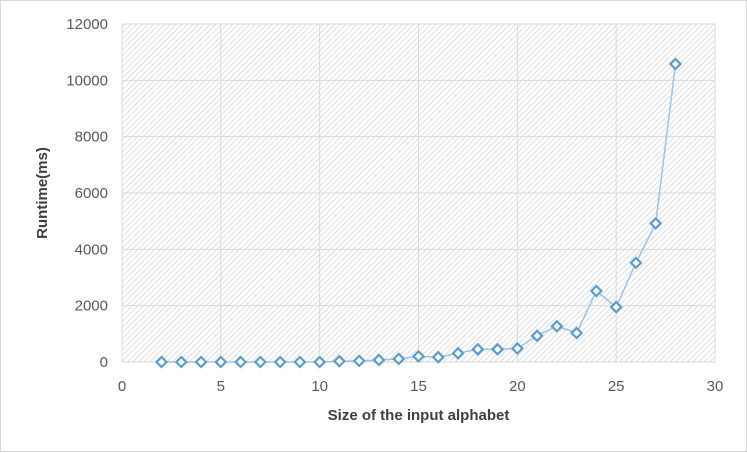 This screenshot has height=453, width=747. What do you see at coordinates (87, 80) in the screenshot?
I see `y-tick-label: 10000` at bounding box center [87, 80].